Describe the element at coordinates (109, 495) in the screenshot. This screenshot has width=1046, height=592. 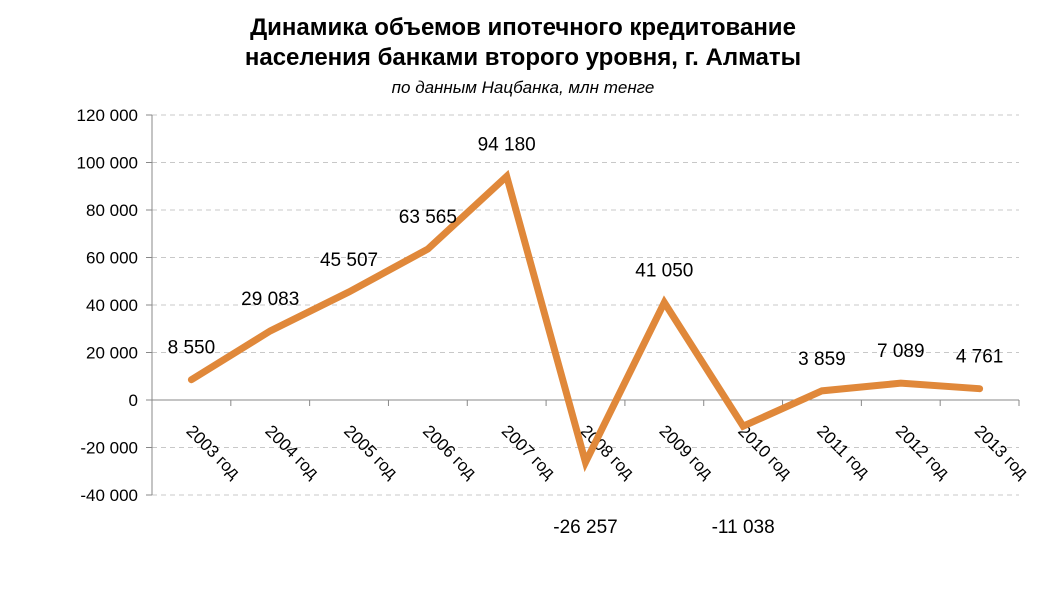
I see `y-tick-label: -40 000` at that location.